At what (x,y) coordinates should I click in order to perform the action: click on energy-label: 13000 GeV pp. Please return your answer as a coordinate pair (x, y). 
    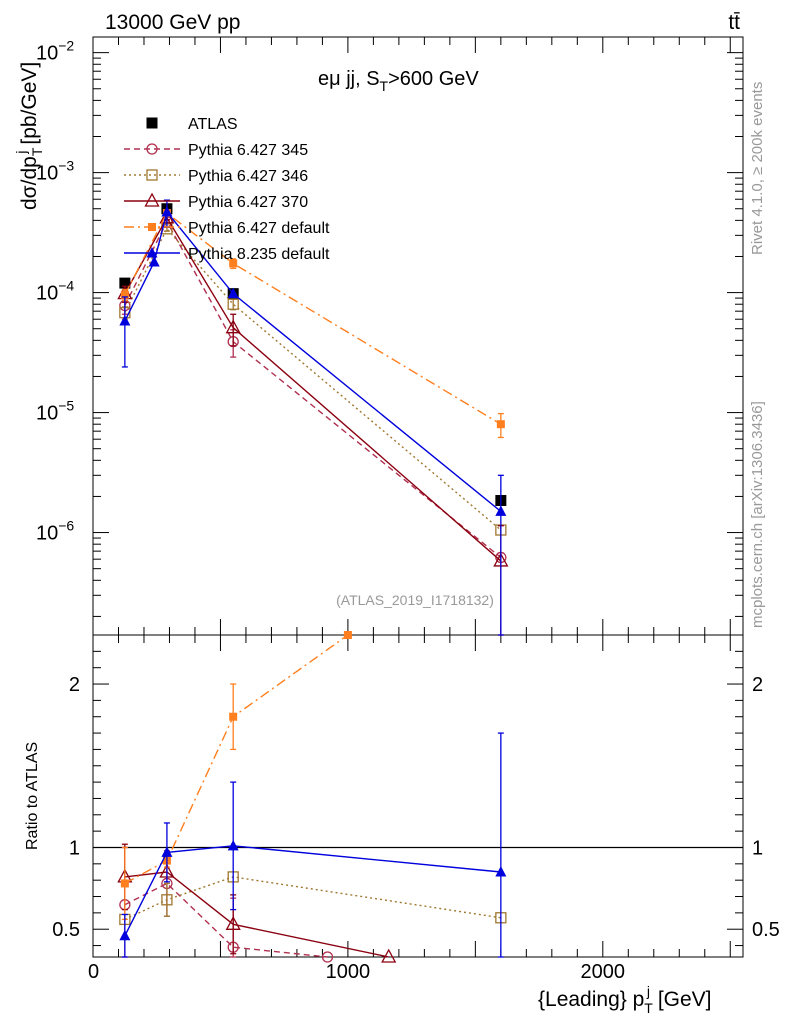
    Looking at the image, I should click on (172, 22).